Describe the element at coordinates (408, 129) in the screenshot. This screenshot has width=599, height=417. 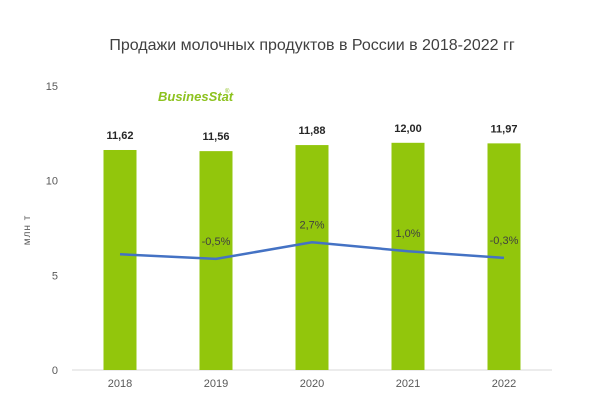
I see `bar-value-label: 12,00` at that location.